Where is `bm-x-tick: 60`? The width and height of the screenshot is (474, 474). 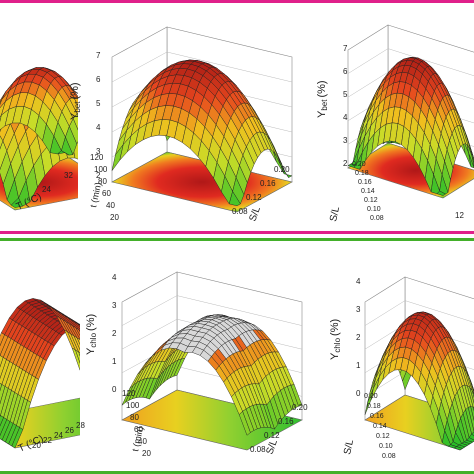 bm-x-tick: 60 is located at coordinates (138, 429).